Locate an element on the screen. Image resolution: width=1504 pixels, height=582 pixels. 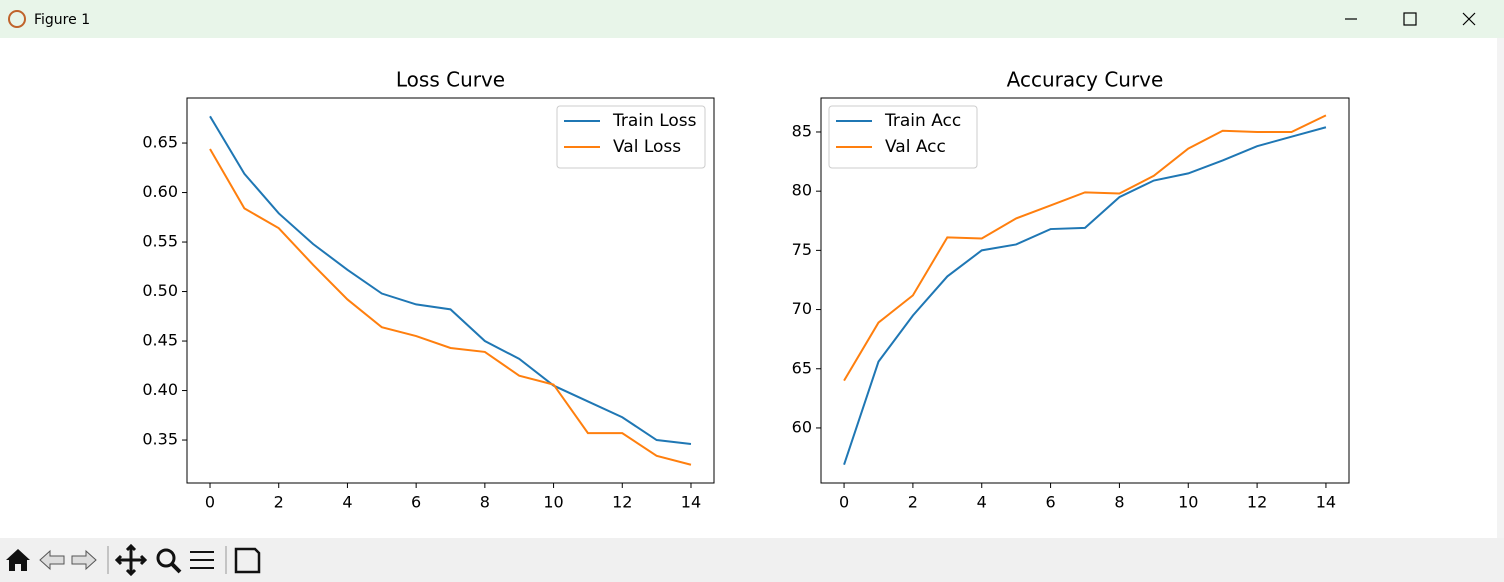
y-tick-label: 0.55 is located at coordinates (160, 241).